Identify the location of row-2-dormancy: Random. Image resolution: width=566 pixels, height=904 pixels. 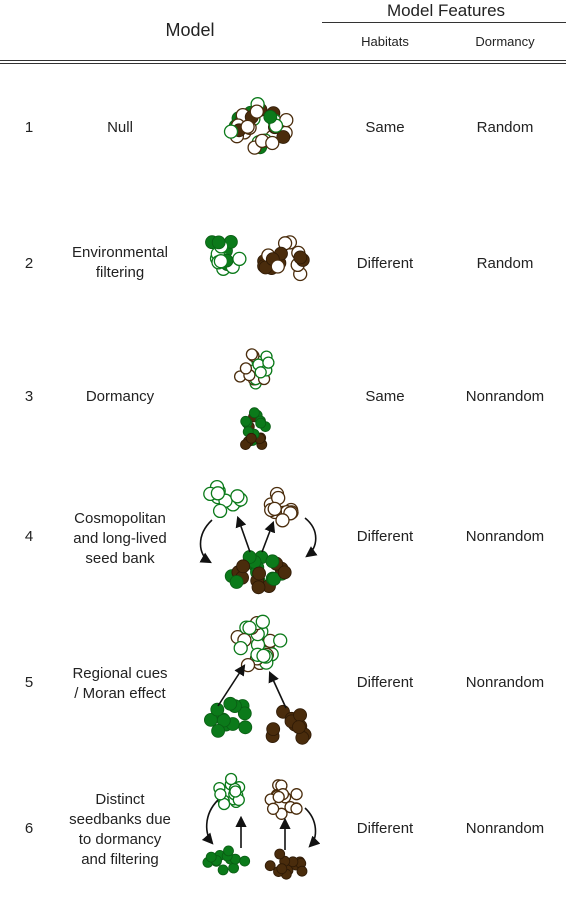
(505, 263).